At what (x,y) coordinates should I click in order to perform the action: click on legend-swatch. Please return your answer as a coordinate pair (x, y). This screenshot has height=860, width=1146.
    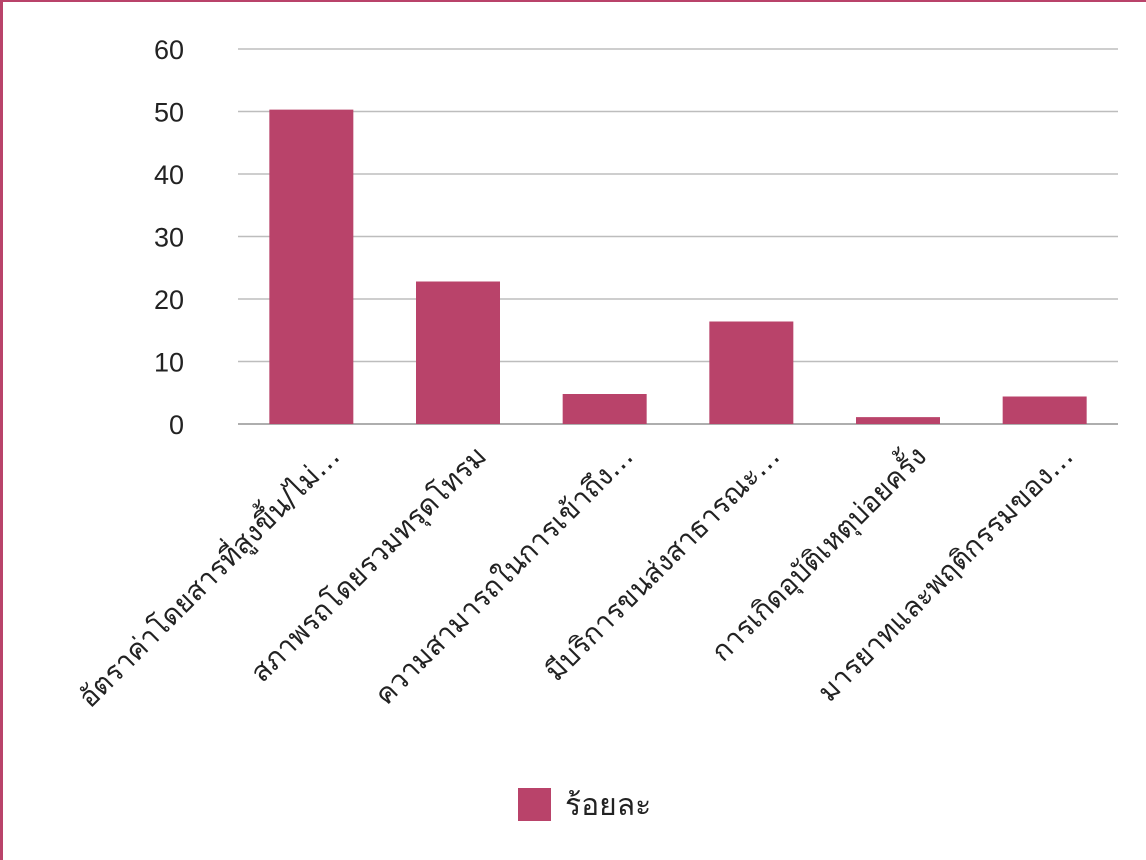
    Looking at the image, I should click on (534, 804).